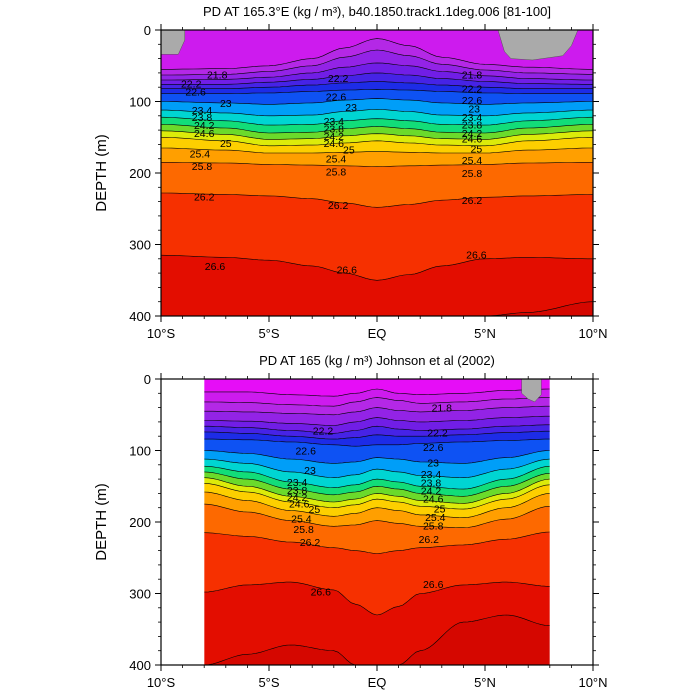 This screenshot has width=700, height=700. What do you see at coordinates (268, 333) in the screenshot?
I see `x-tick-label: 5°S` at bounding box center [268, 333].